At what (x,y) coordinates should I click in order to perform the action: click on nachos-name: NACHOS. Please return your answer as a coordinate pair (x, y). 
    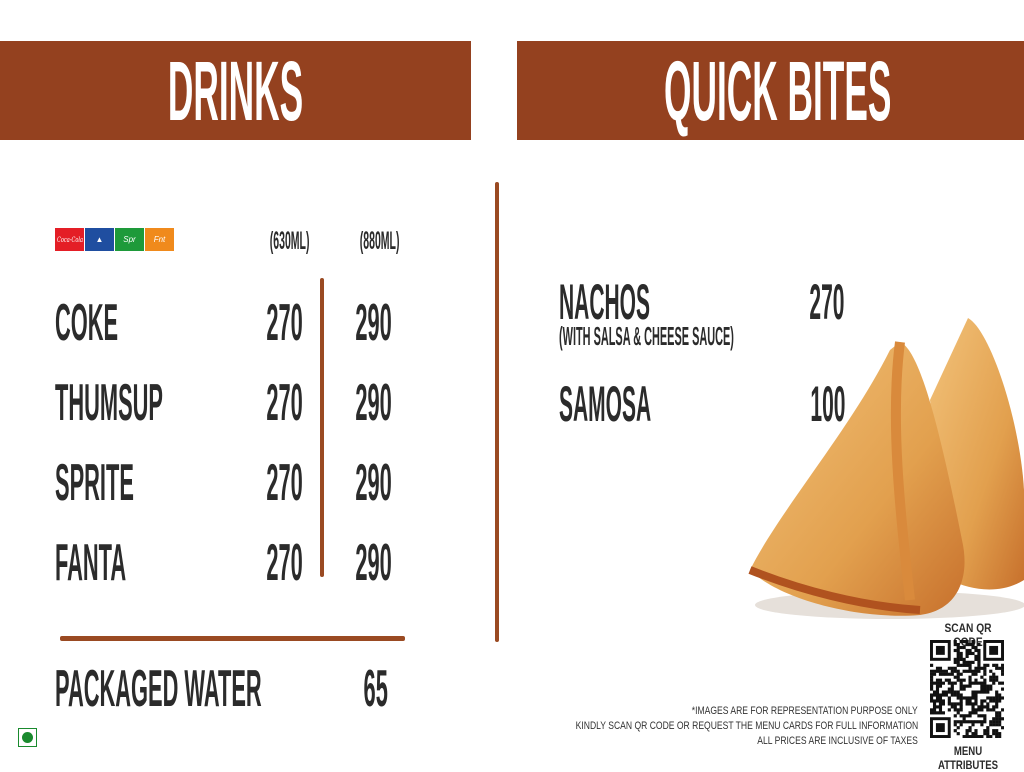
    Looking at the image, I should click on (605, 302).